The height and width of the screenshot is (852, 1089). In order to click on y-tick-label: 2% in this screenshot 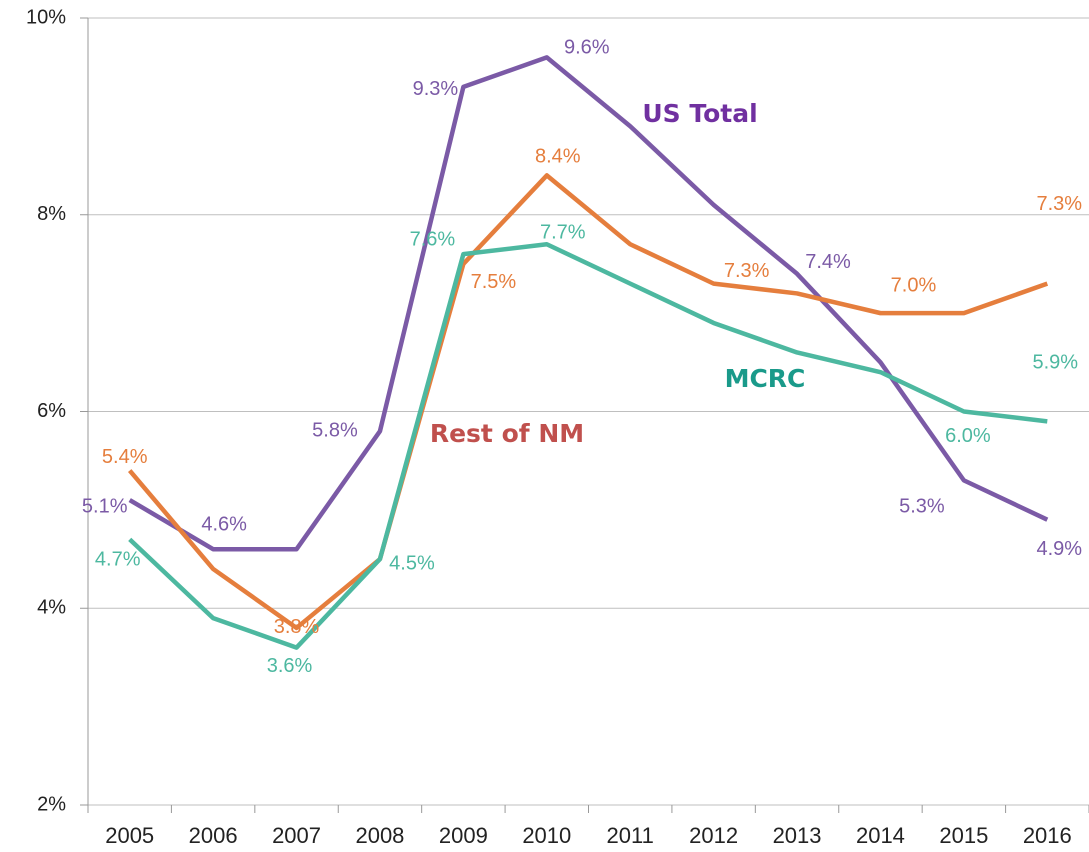, I will do `click(51, 804)`.